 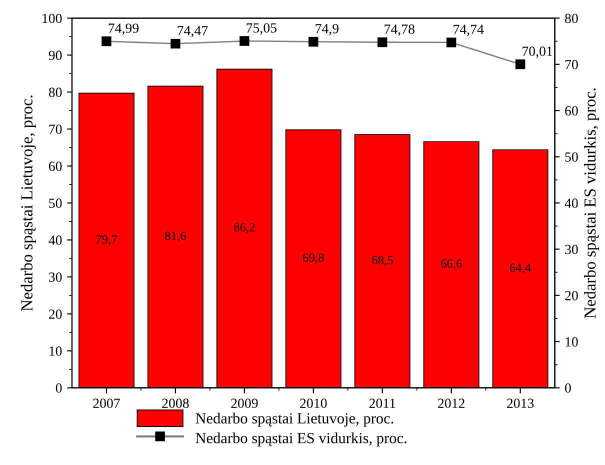 I want to click on y-tick-label: 60, so click(x=55, y=166).